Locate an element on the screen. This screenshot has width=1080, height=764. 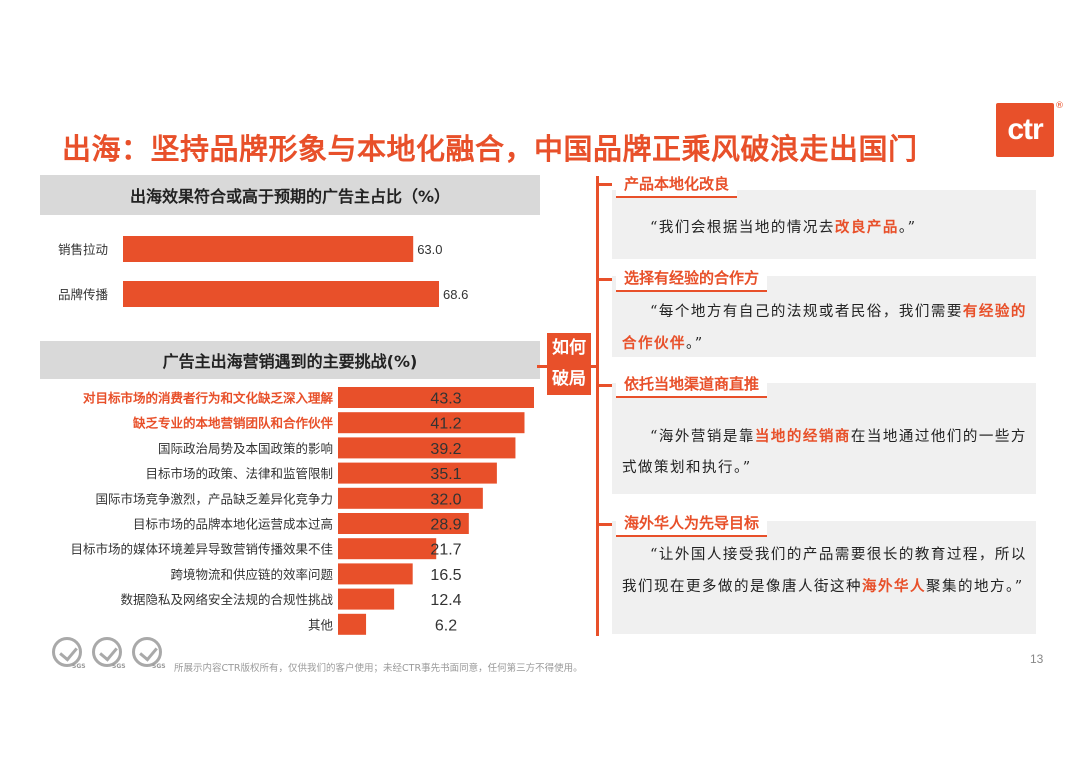
value-label: 21.7 is located at coordinates (445, 550).